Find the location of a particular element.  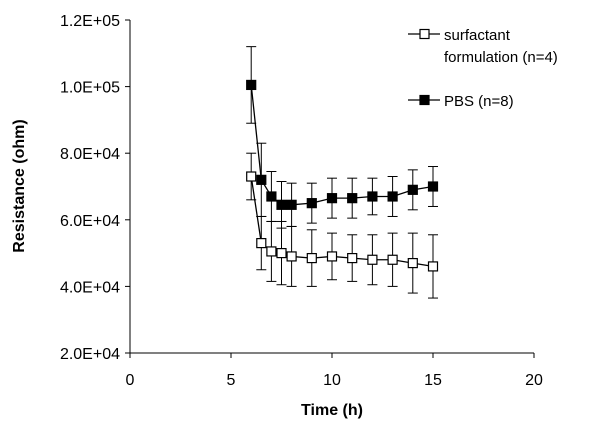

x-tick-label: 20 is located at coordinates (534, 380).